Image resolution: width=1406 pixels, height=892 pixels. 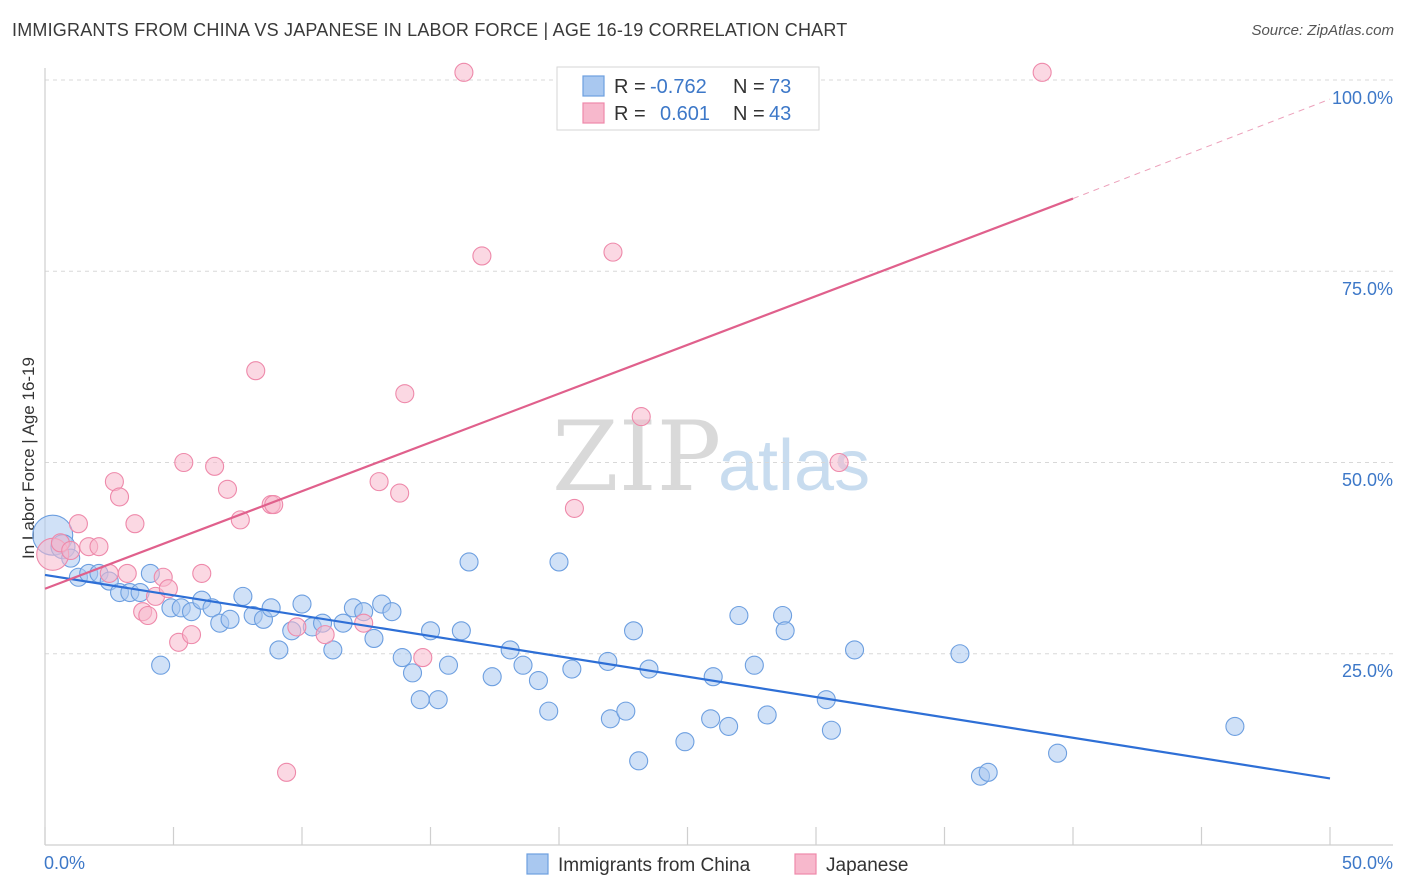 What do you see at coordinates (593, 113) in the screenshot?
I see `legend-japan-swatch` at bounding box center [593, 113].